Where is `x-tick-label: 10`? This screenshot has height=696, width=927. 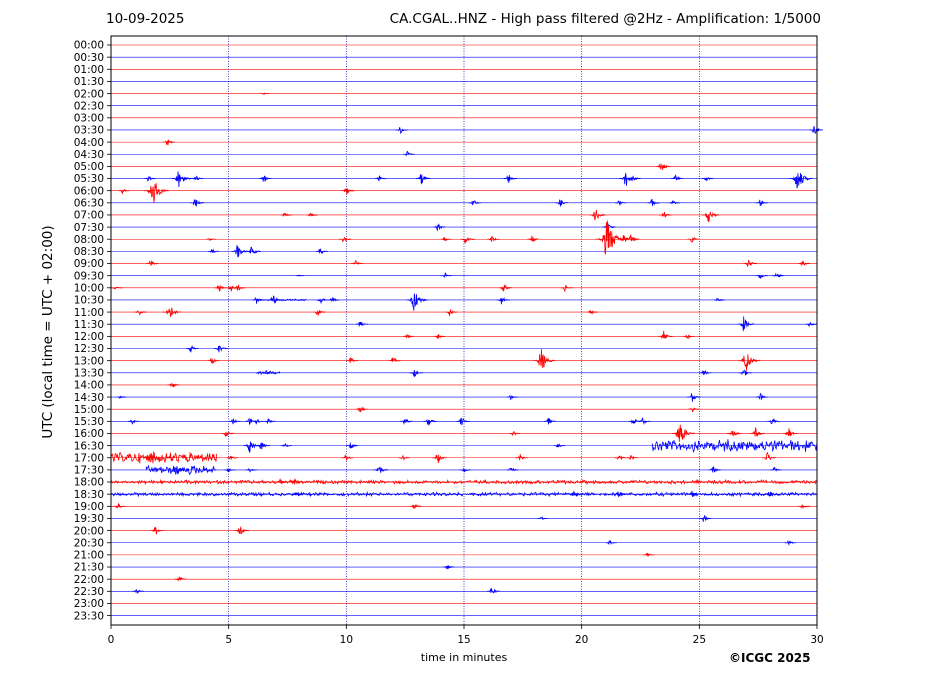
x-tick-label: 10 is located at coordinates (346, 640).